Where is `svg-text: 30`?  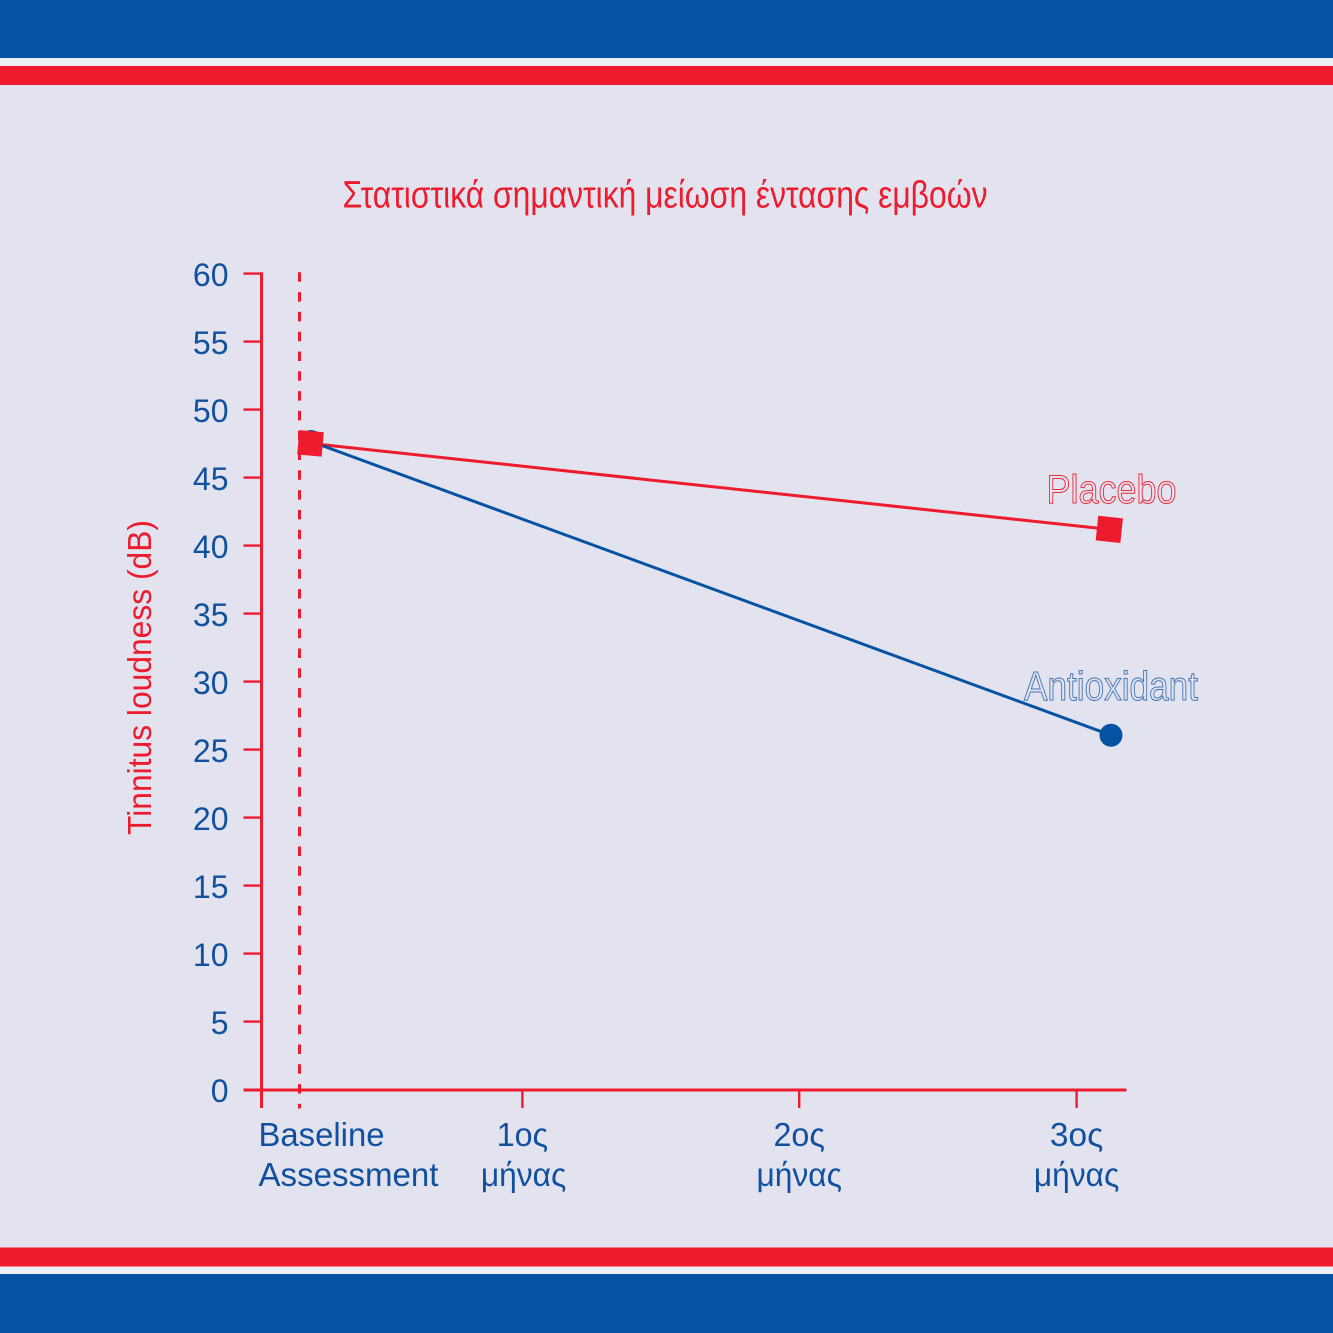 svg-text: 30 is located at coordinates (211, 683).